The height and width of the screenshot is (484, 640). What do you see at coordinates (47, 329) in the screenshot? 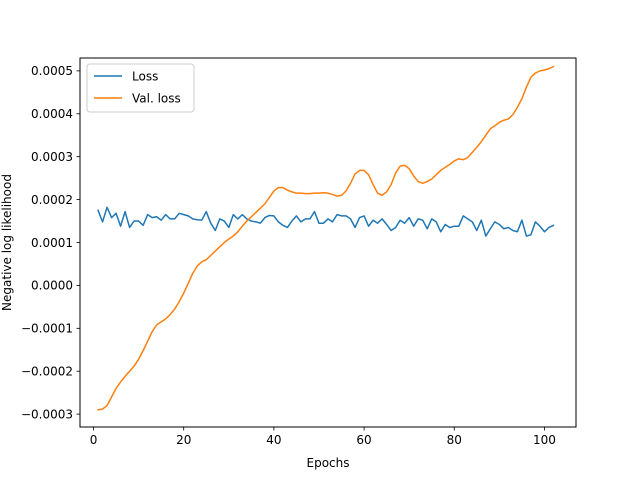
I see `y-tick-label: −0.0001` at bounding box center [47, 329].